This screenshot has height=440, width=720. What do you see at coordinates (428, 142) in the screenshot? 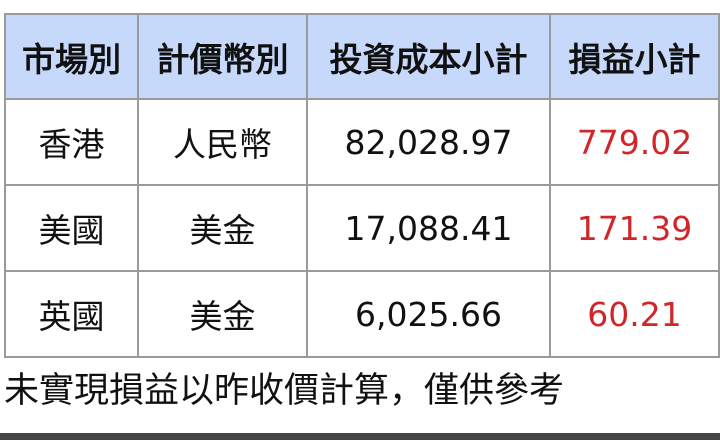
I see `cost-cell: 82,028.97` at bounding box center [428, 142].